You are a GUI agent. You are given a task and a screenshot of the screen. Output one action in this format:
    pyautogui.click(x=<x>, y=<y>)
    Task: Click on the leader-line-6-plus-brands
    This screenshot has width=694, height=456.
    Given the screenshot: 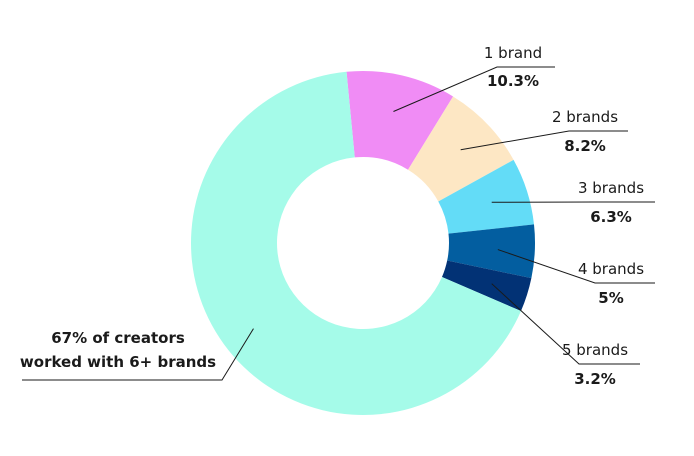 What is the action you would take?
    pyautogui.click(x=138, y=354)
    